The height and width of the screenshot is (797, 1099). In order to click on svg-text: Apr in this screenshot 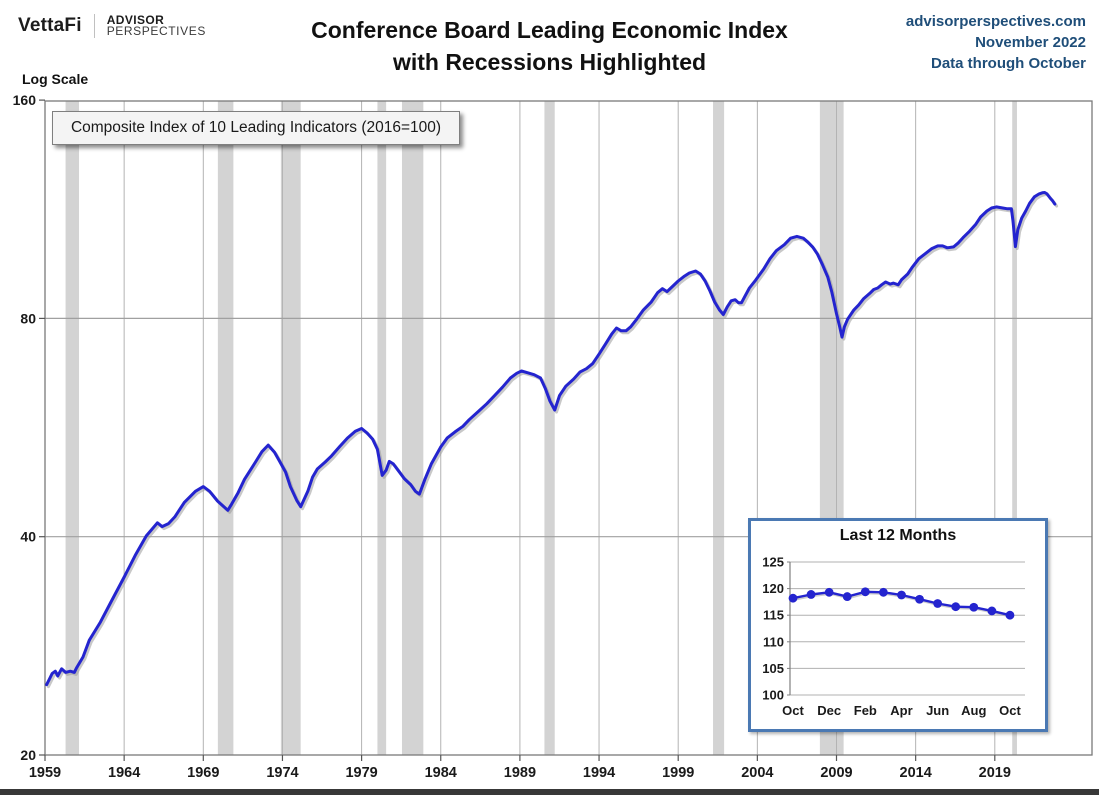, I will do `click(901, 710)`.